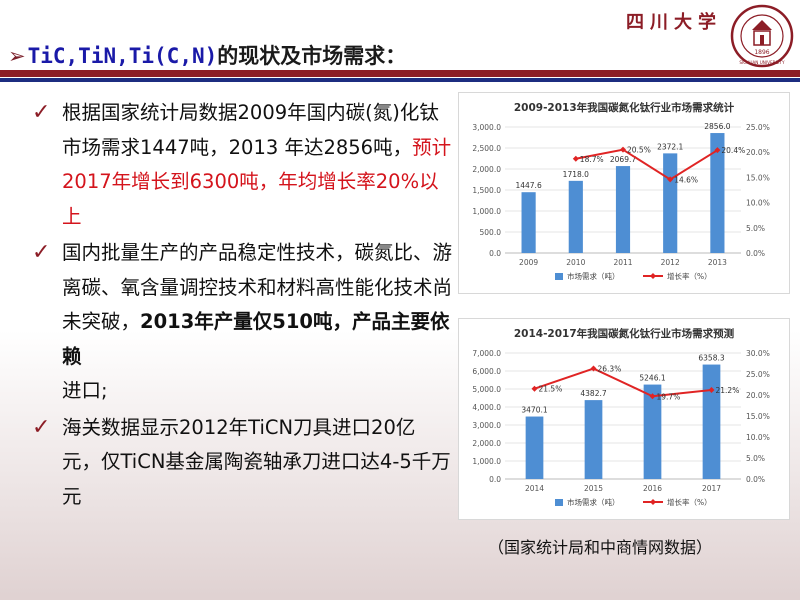 The height and width of the screenshot is (600, 800). Describe the element at coordinates (717, 126) in the screenshot. I see `bar-value-label: 2856.0` at that location.